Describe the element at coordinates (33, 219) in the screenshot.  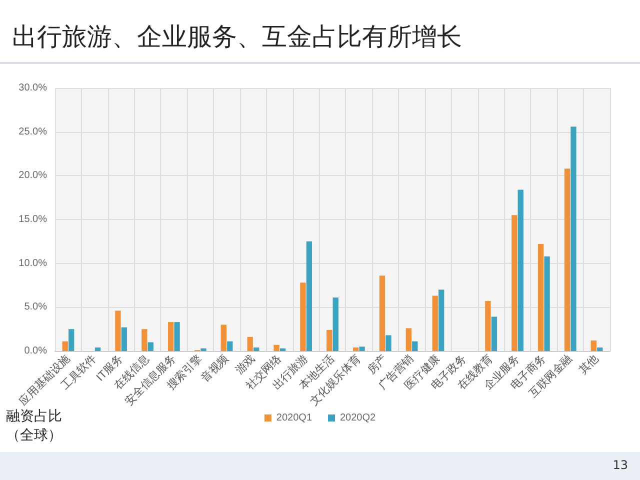
I see `y-tick-label: 15.0%` at that location.